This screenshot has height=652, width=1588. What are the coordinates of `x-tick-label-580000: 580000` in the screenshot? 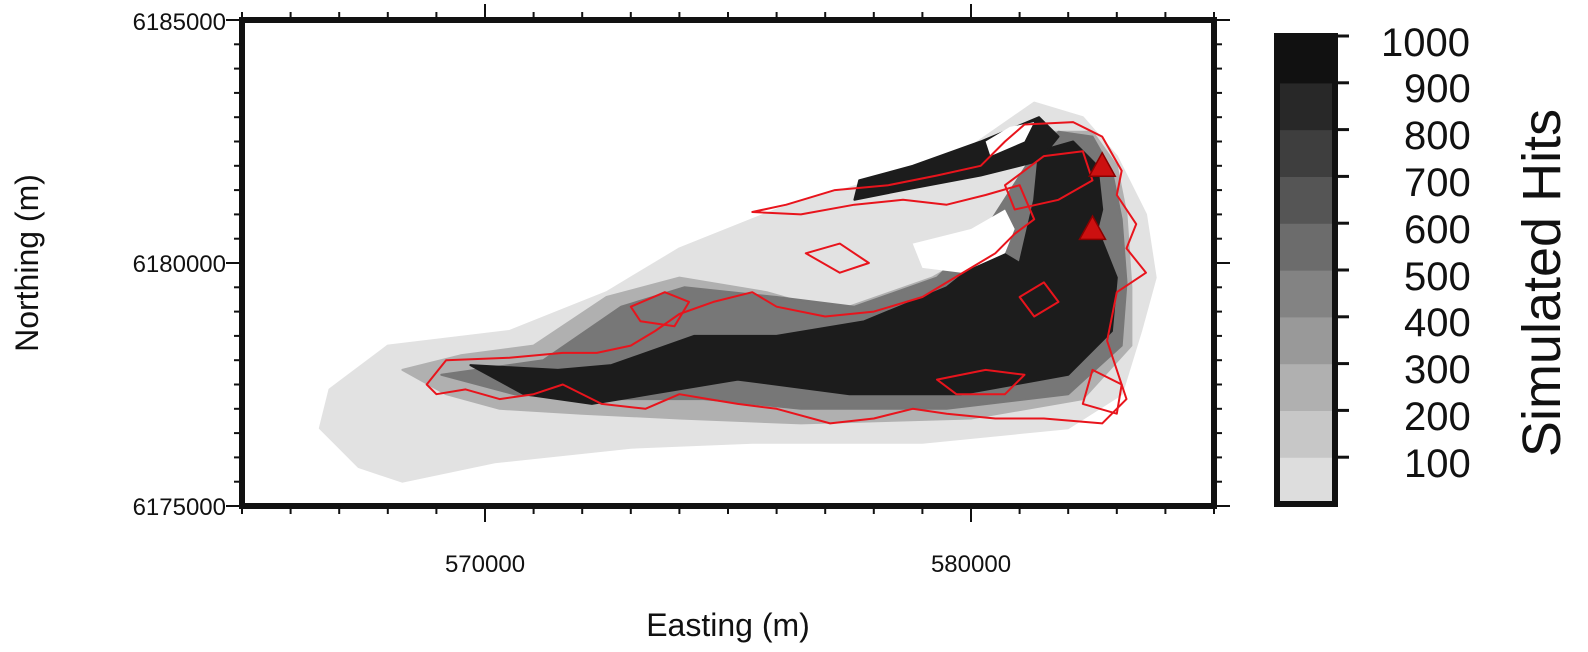 It's located at (971, 564).